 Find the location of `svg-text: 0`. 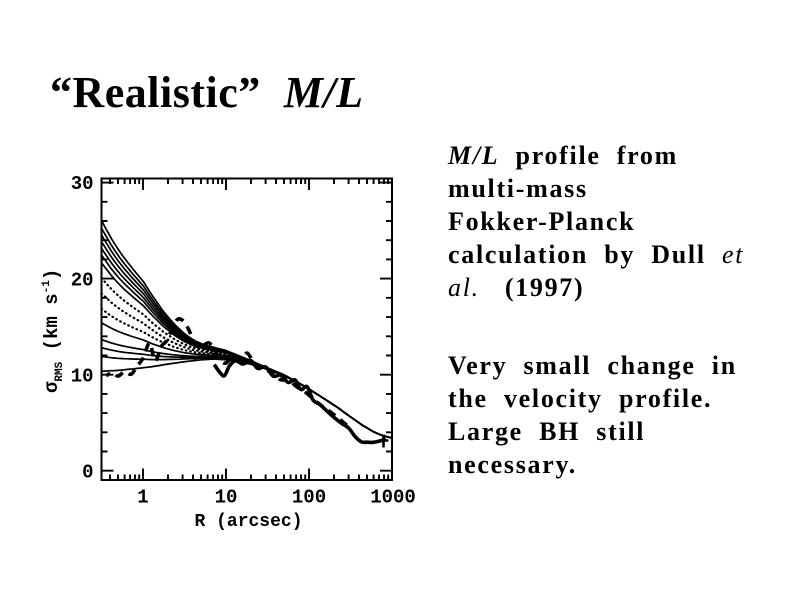

svg-text: 0 is located at coordinates (87, 472).